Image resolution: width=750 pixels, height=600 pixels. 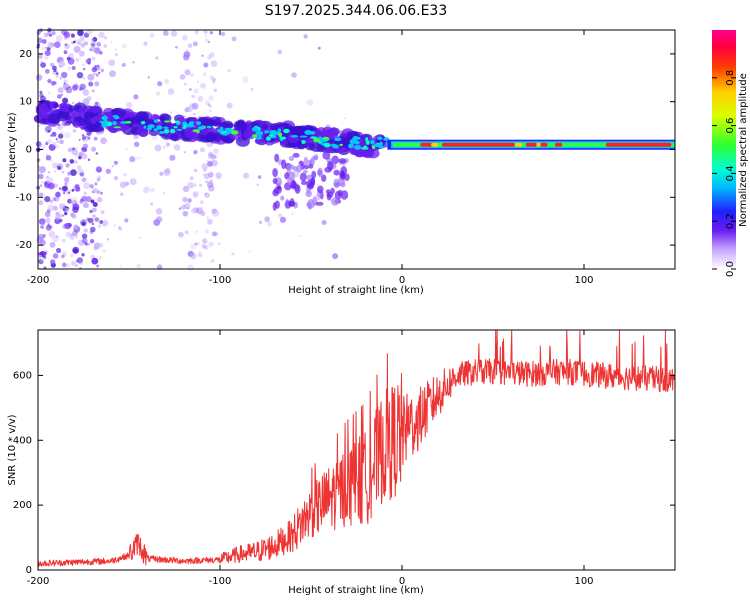 I want to click on spectrogram-y-axis-label: Frequency (Hz), so click(x=12, y=150).